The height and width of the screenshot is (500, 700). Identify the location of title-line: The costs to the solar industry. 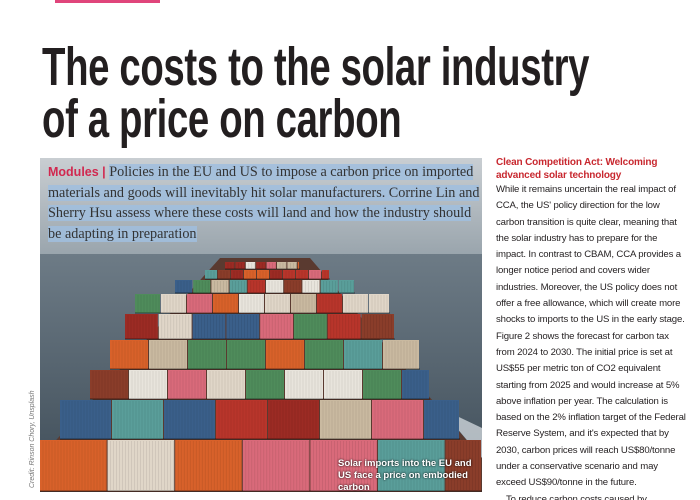
(316, 67).